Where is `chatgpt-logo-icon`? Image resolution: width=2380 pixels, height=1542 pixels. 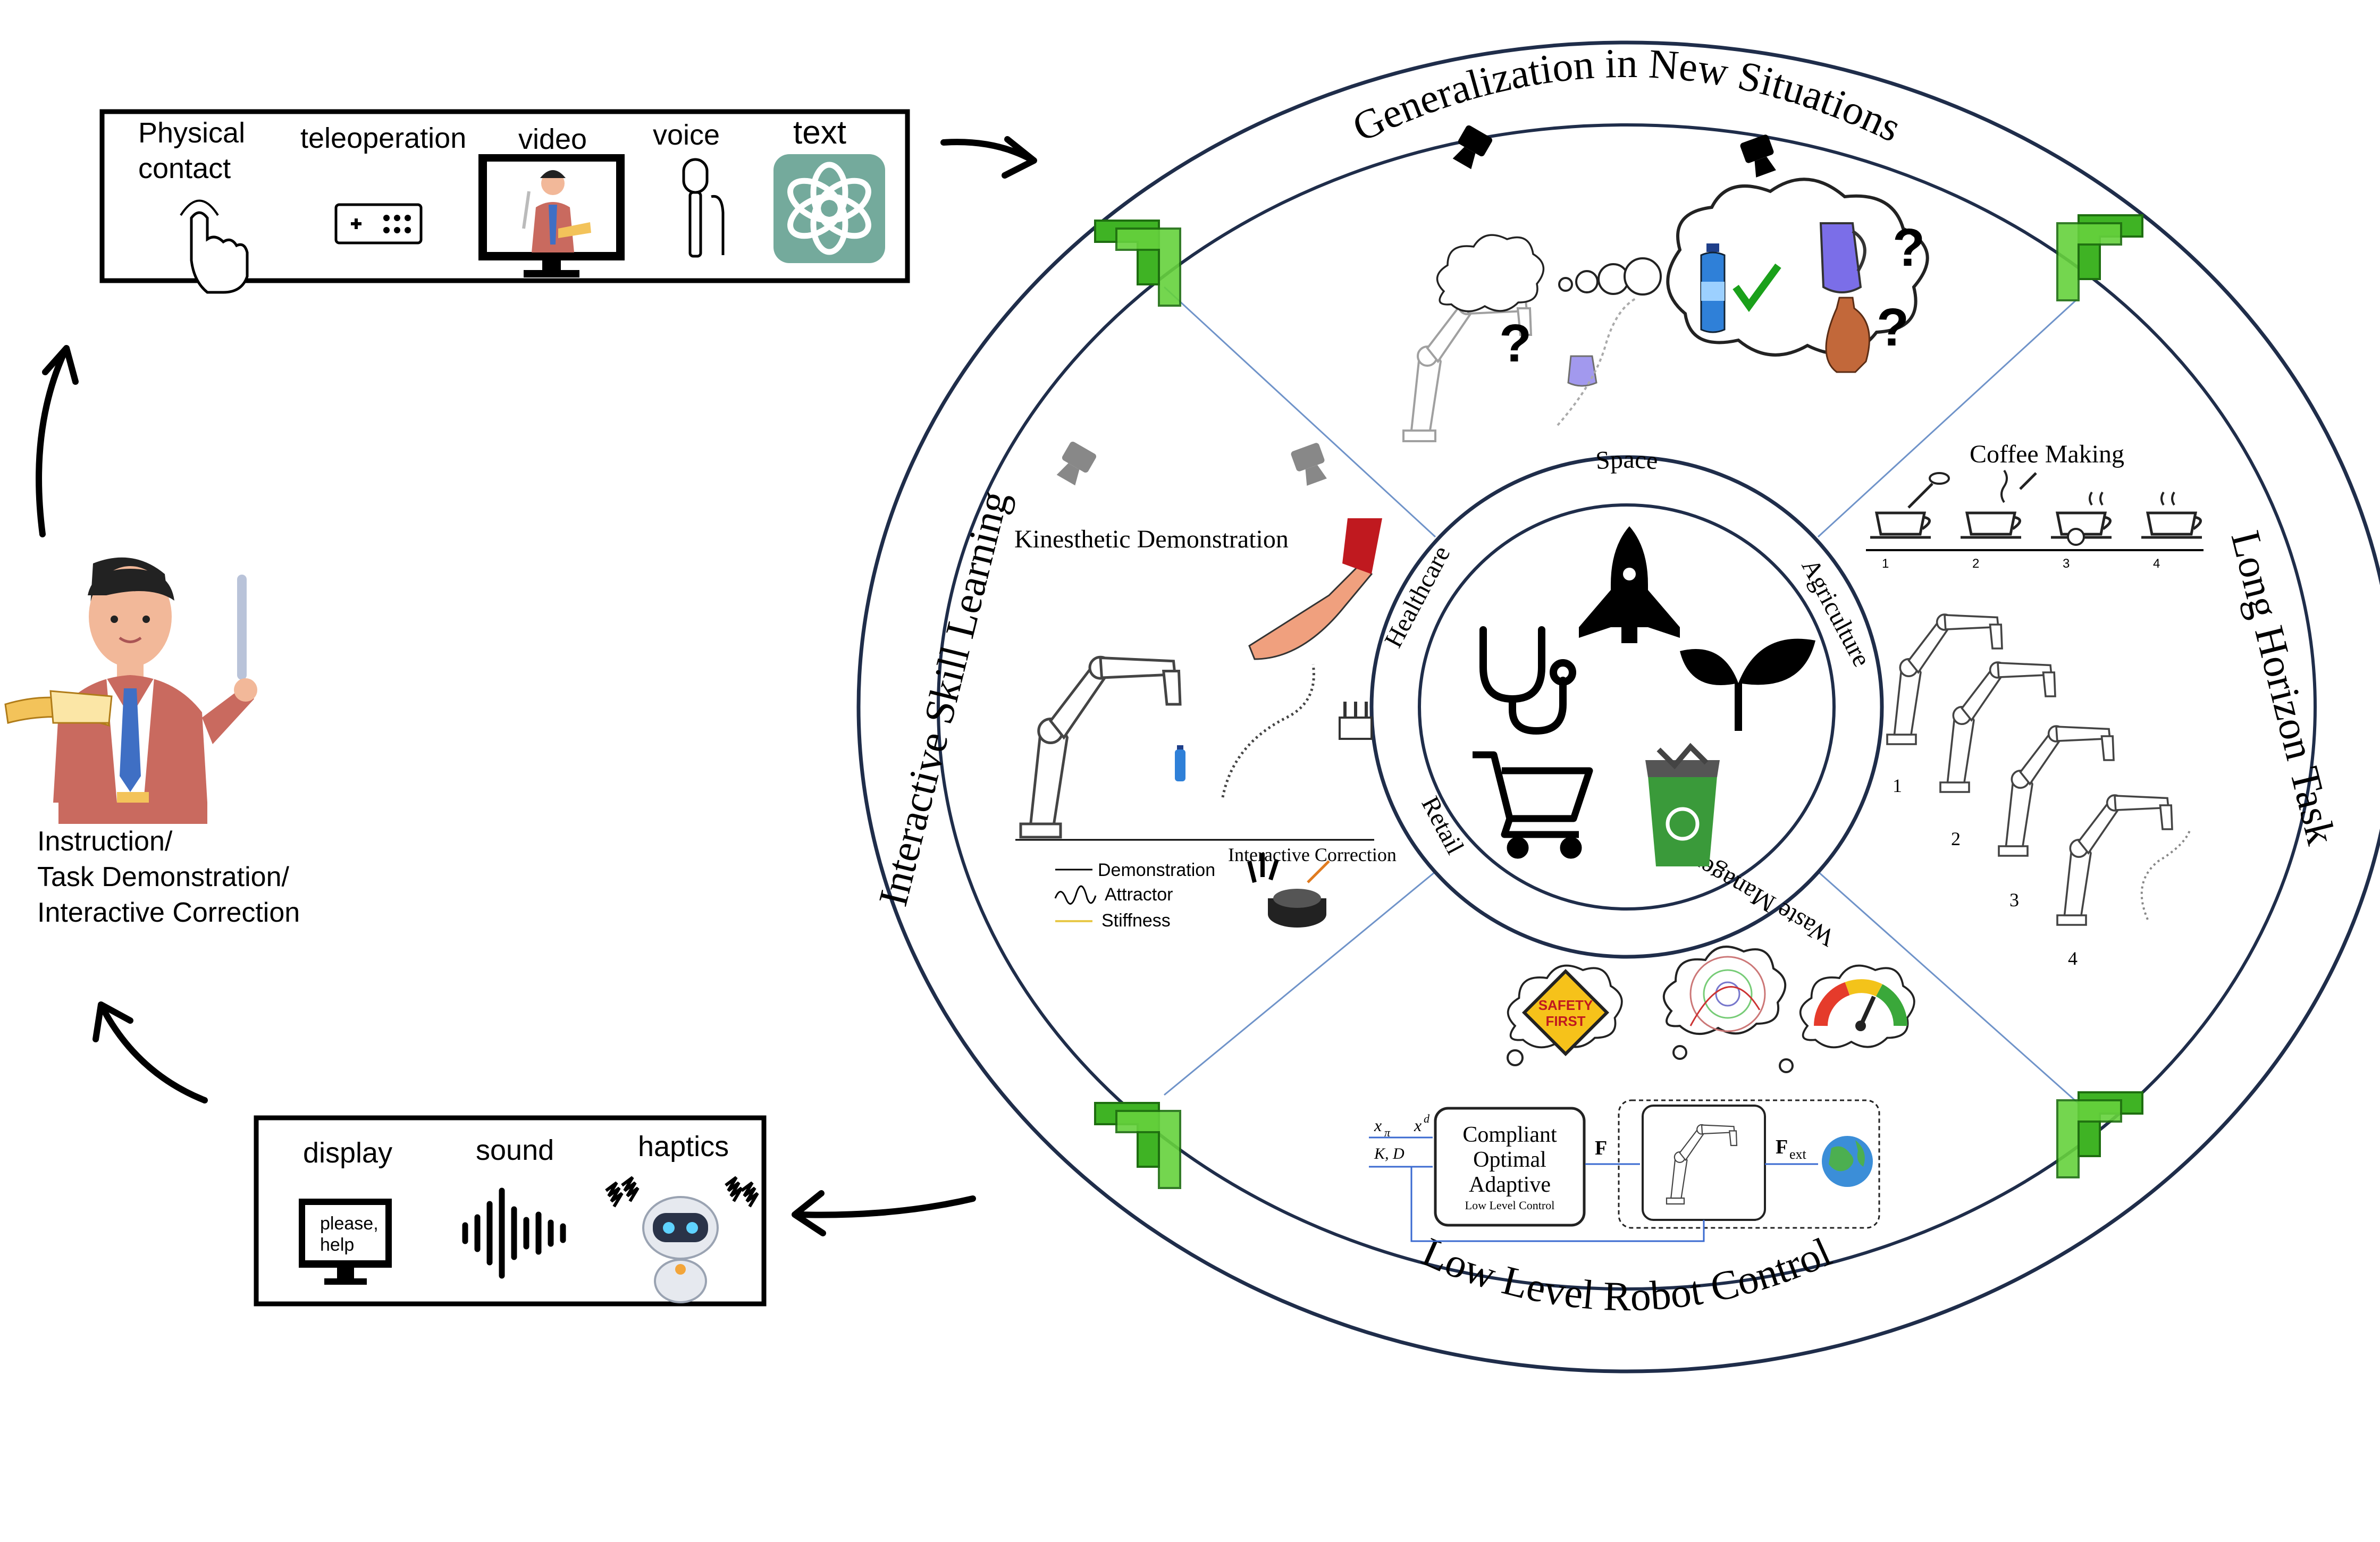
chatgpt-logo-icon is located at coordinates (829, 209).